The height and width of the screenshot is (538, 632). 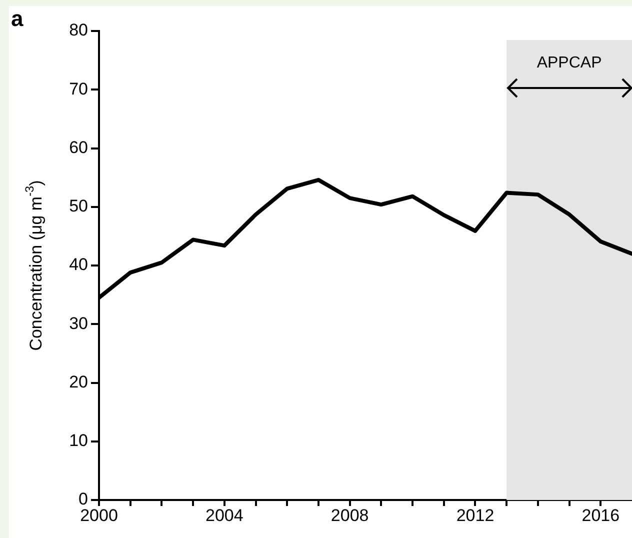 I want to click on text: a, so click(x=17, y=19).